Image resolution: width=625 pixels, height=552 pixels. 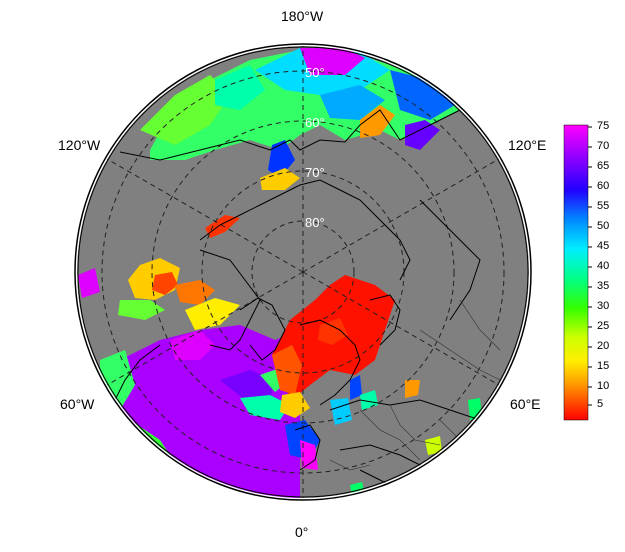 What do you see at coordinates (527, 145) in the screenshot?
I see `lon-label-120e: 120°E` at bounding box center [527, 145].